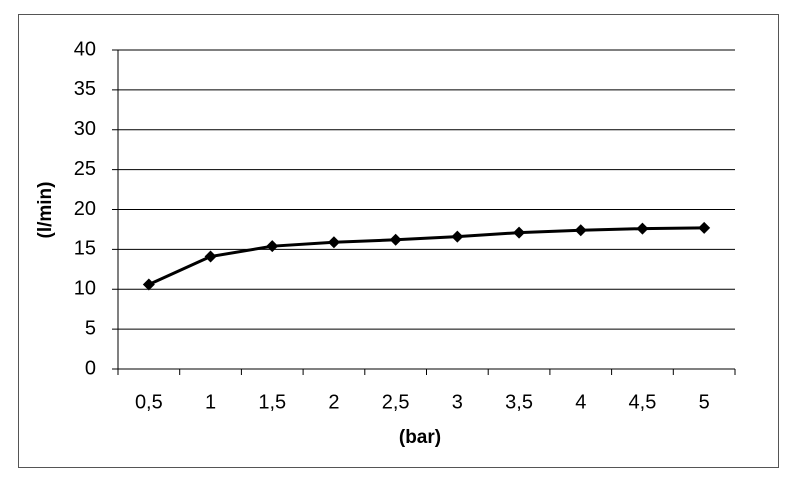 The height and width of the screenshot is (504, 800). What do you see at coordinates (643, 402) in the screenshot?
I see `x-tick-label: 4,5` at bounding box center [643, 402].